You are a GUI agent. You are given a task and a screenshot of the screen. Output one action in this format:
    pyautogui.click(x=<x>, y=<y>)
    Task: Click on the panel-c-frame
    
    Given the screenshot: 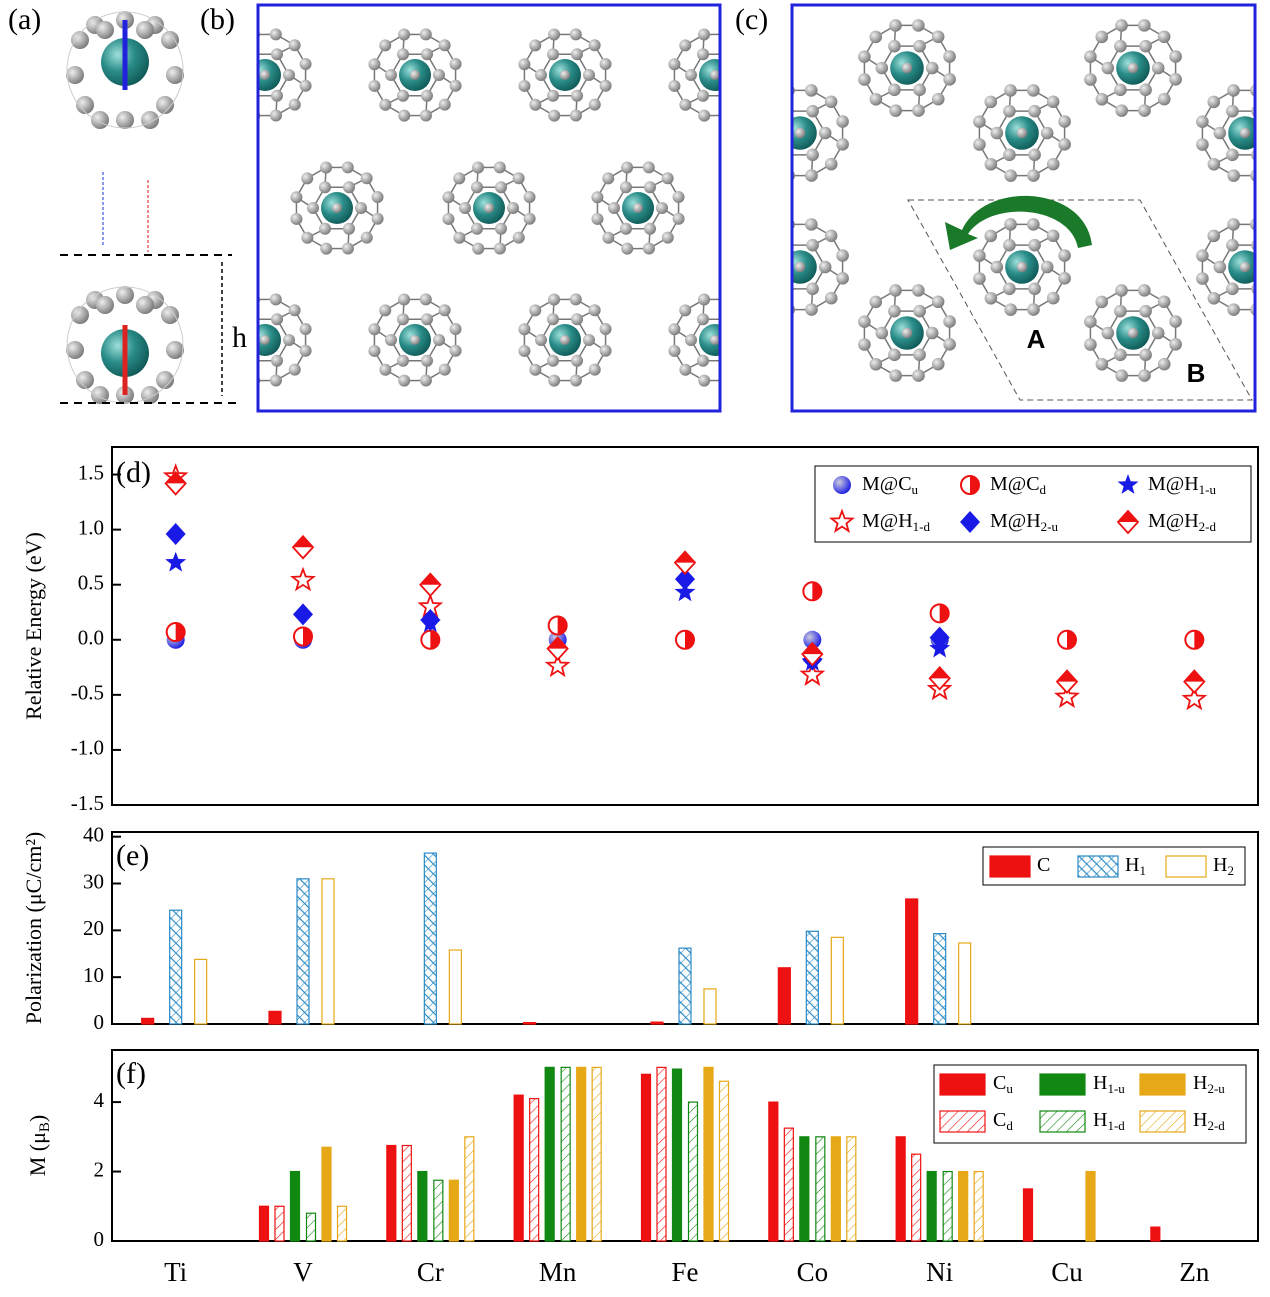 What is the action you would take?
    pyautogui.click(x=1023, y=208)
    